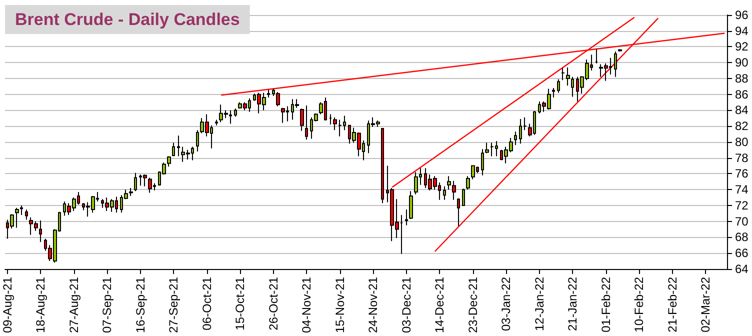  I want to click on y-tick-label: 82, so click(742, 126).